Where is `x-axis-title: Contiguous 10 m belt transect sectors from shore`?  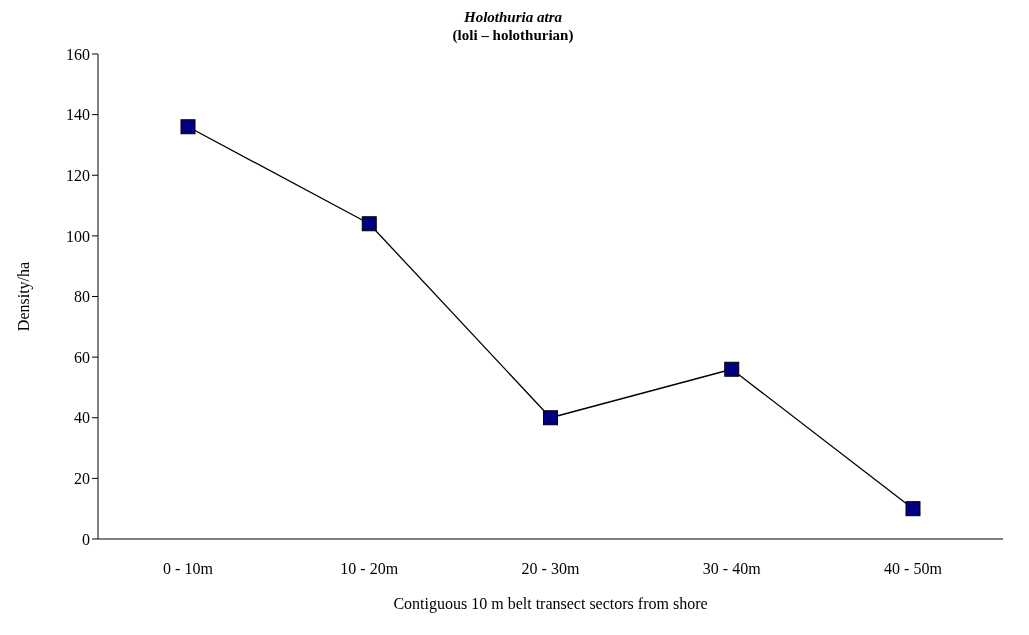
x-axis-title: Contiguous 10 m belt transect sectors from shore is located at coordinates (550, 604).